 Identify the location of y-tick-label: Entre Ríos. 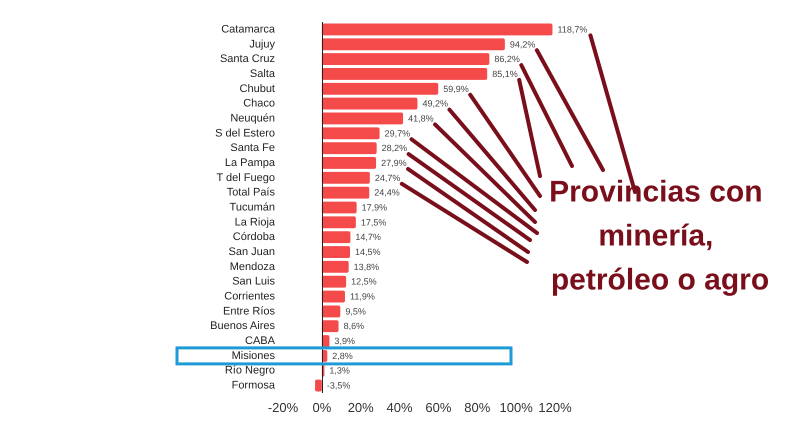
(249, 311).